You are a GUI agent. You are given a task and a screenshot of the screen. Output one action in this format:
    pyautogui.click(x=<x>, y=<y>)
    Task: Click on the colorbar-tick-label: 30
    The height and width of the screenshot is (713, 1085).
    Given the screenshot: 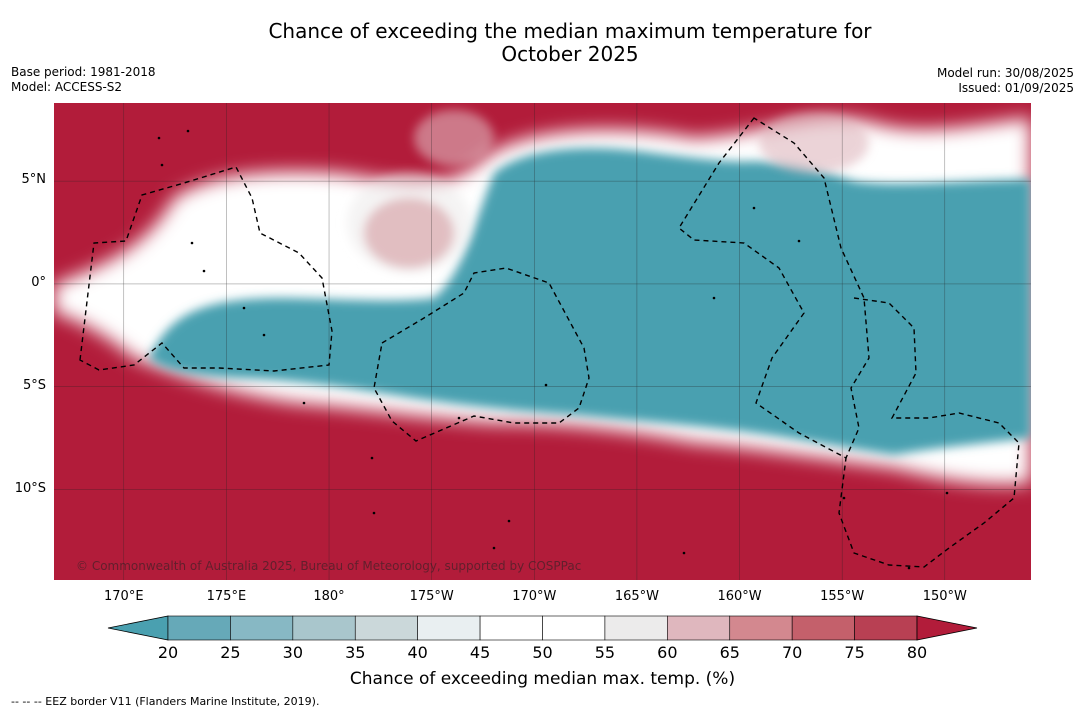 What is the action you would take?
    pyautogui.click(x=292, y=652)
    